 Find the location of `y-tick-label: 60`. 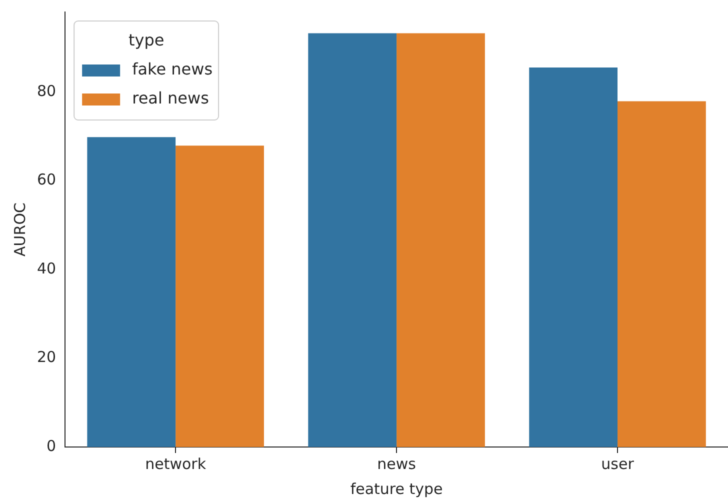

y-tick-label: 60 is located at coordinates (46, 179).